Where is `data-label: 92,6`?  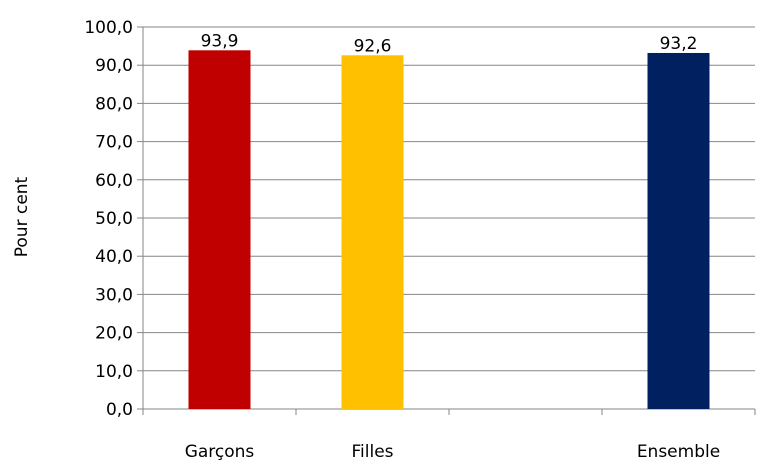 data-label: 92,6 is located at coordinates (373, 46).